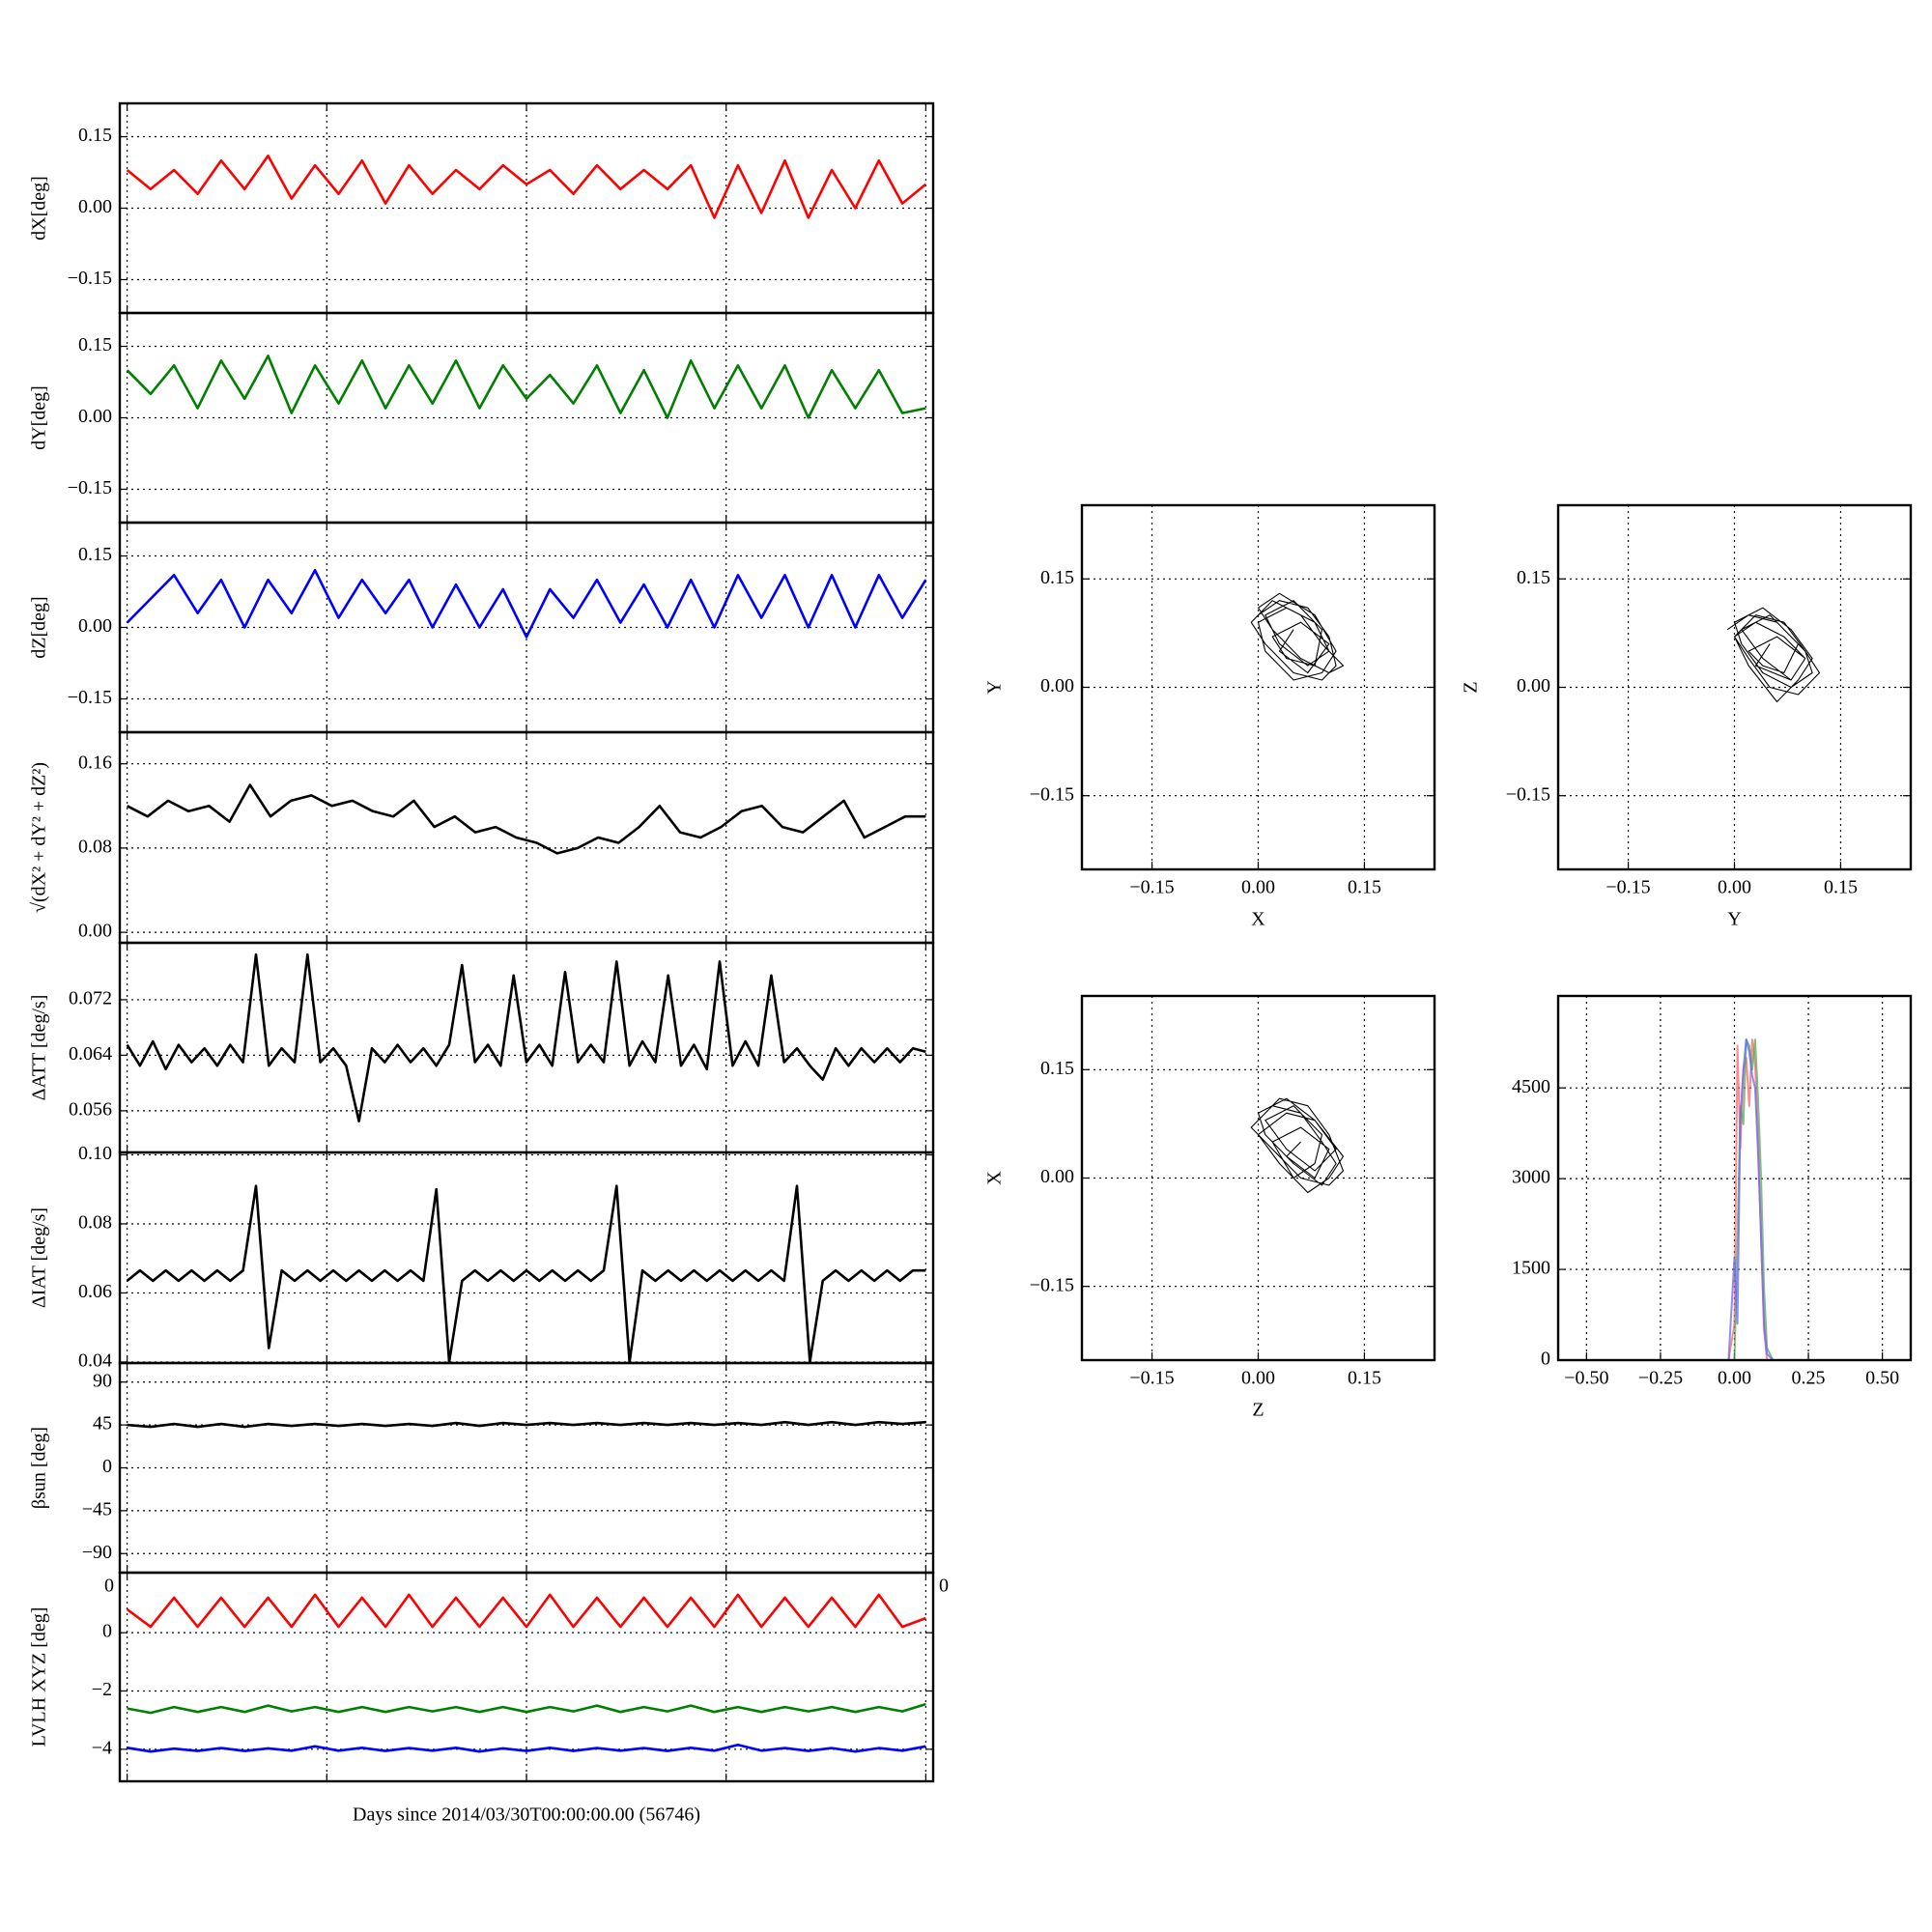 The width and height of the screenshot is (1932, 1932). What do you see at coordinates (39, 208) in the screenshot?
I see `y-axis-label: dX[deg]` at bounding box center [39, 208].